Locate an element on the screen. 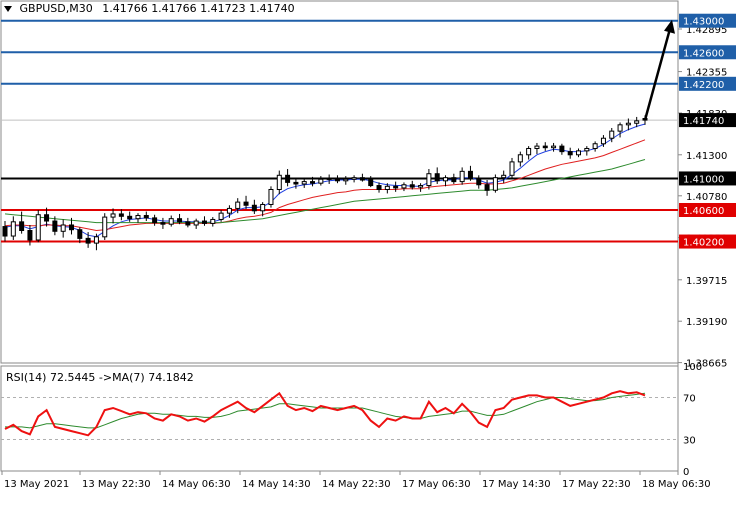 The width and height of the screenshot is (737, 523). time-tick-label: 17 May 22:30 is located at coordinates (596, 484).